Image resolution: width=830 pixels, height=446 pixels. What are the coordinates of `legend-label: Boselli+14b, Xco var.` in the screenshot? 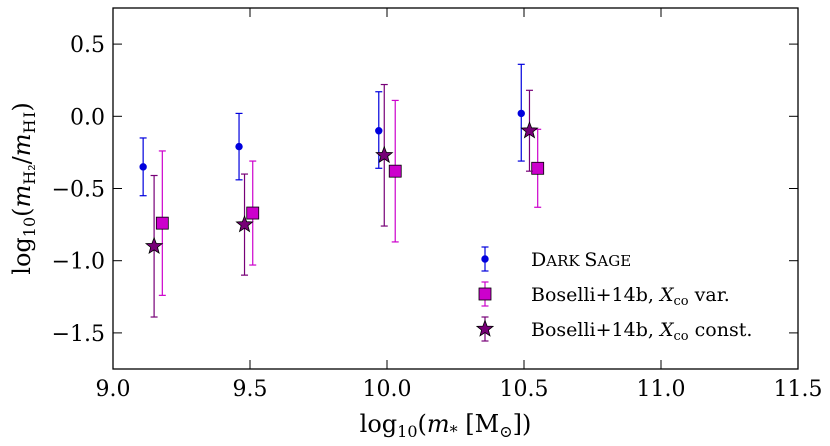 It's located at (630, 296).